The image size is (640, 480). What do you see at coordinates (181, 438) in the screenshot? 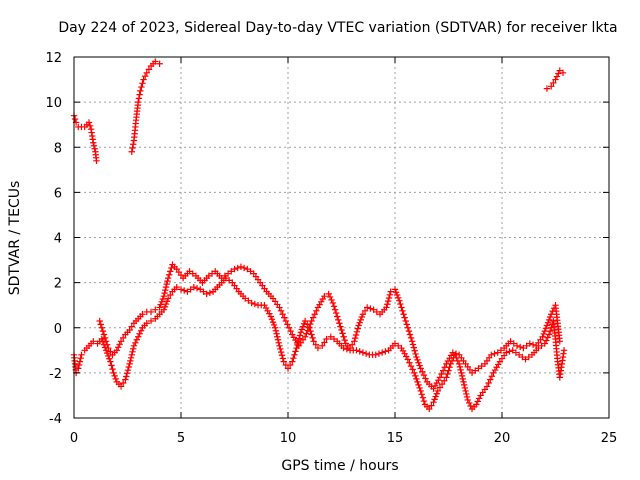
I see `x-tick-label: 5` at bounding box center [181, 438].